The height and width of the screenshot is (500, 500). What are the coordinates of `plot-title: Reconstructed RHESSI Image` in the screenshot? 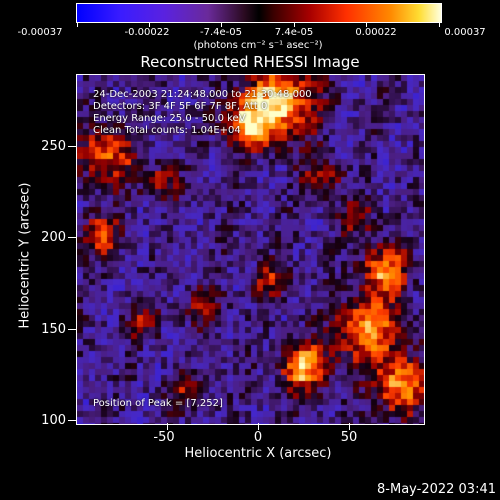 It's located at (250, 62).